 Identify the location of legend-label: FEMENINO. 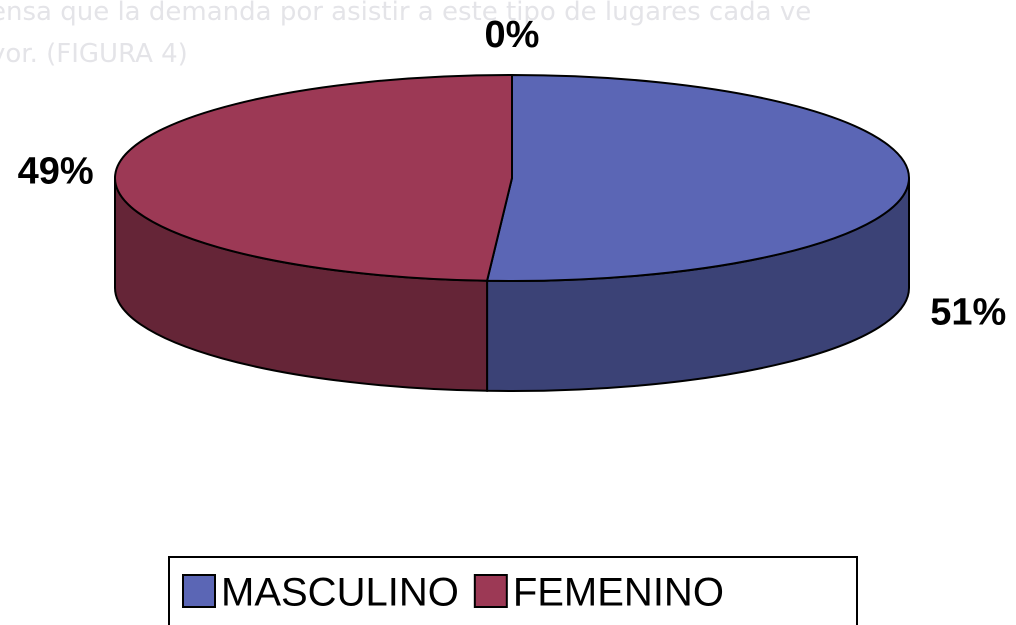
(618, 593).